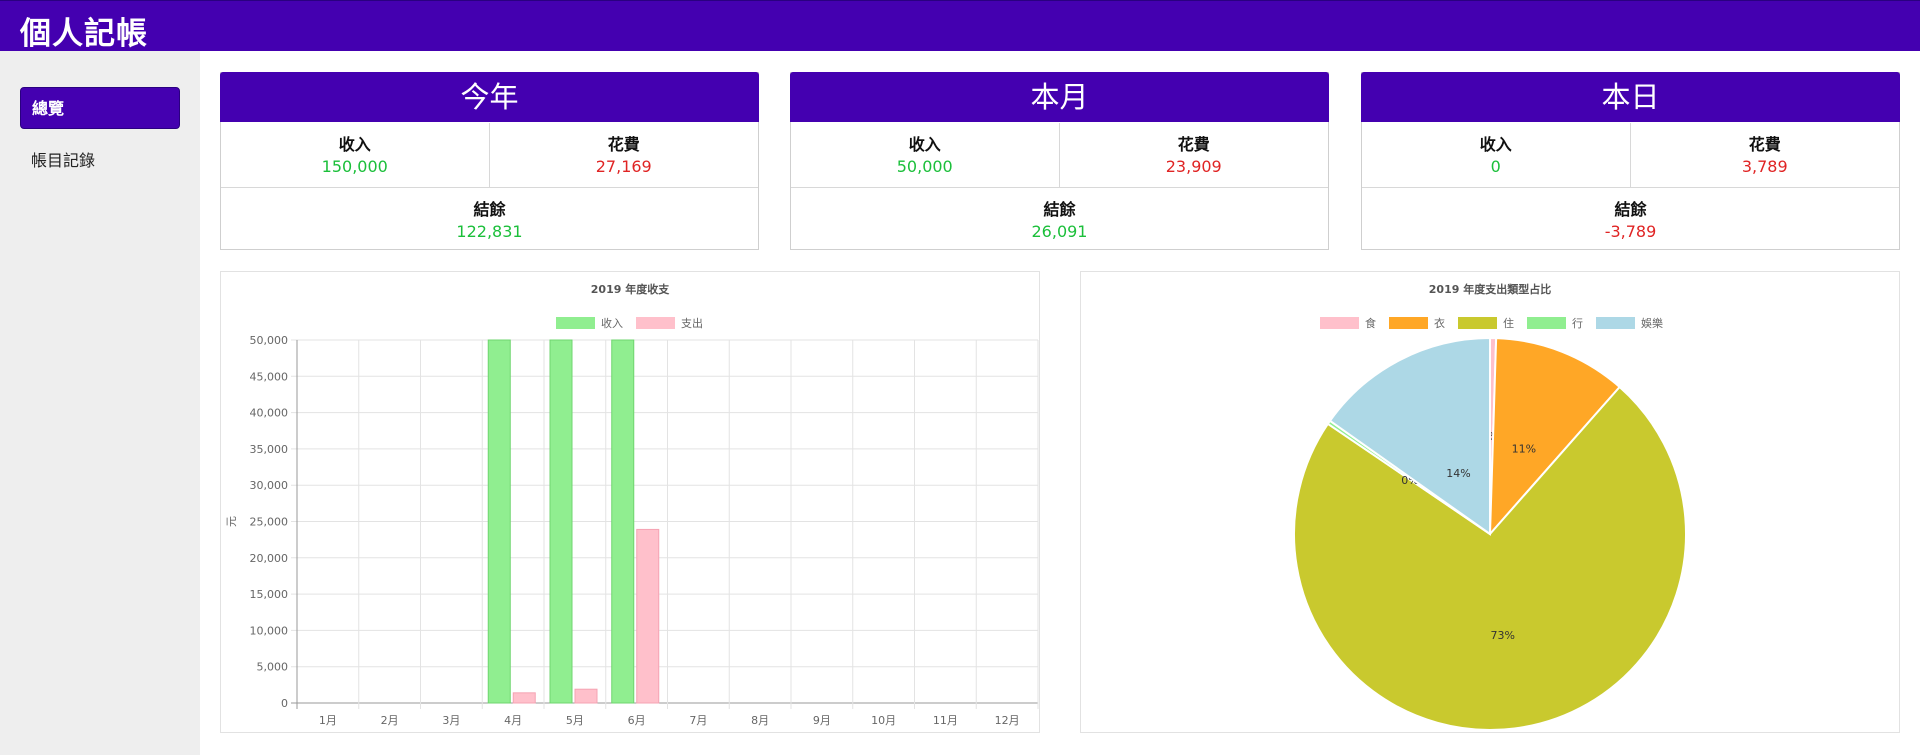  I want to click on y-tick-label: 15,000, so click(269, 594).